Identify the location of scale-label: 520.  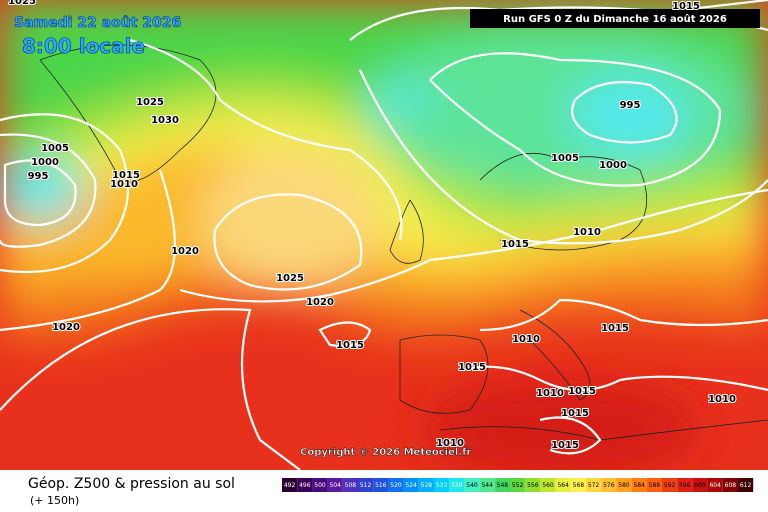
(396, 485).